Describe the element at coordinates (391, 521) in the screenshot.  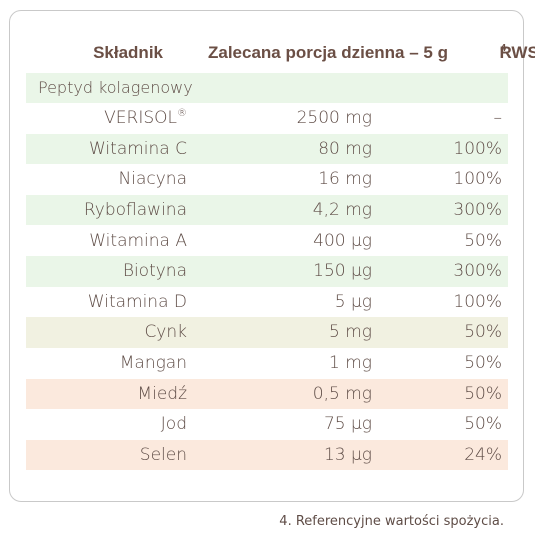
I see `footnote: 4. Referencyjne wartości spożycia.` at that location.